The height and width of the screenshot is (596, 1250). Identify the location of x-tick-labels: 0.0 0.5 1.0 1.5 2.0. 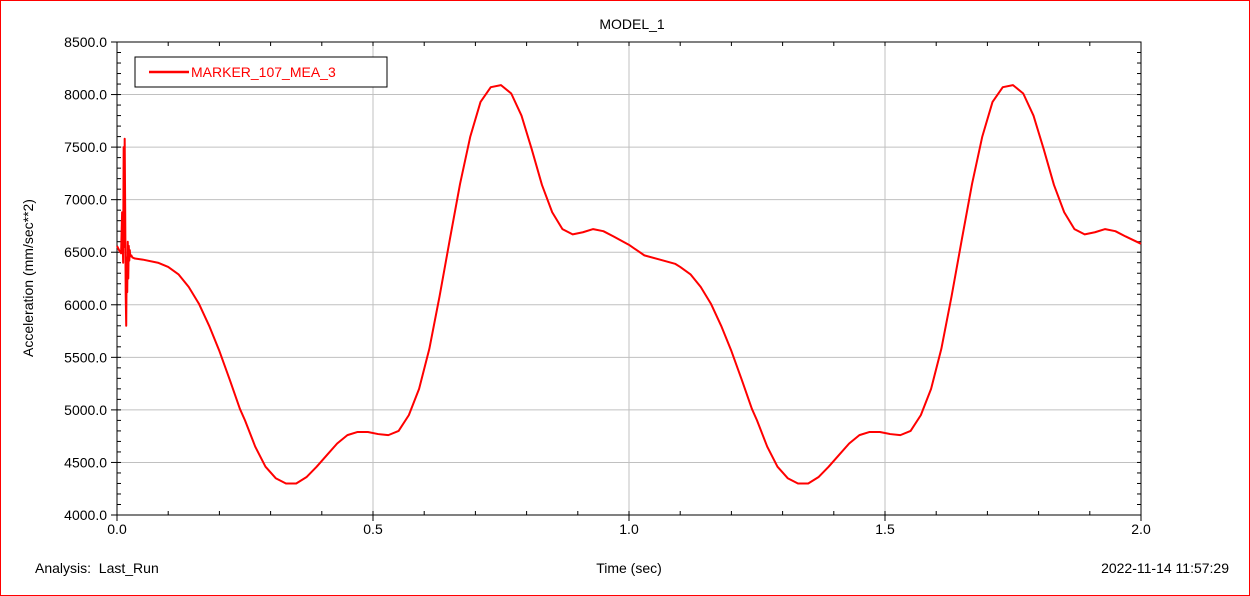
(629, 529).